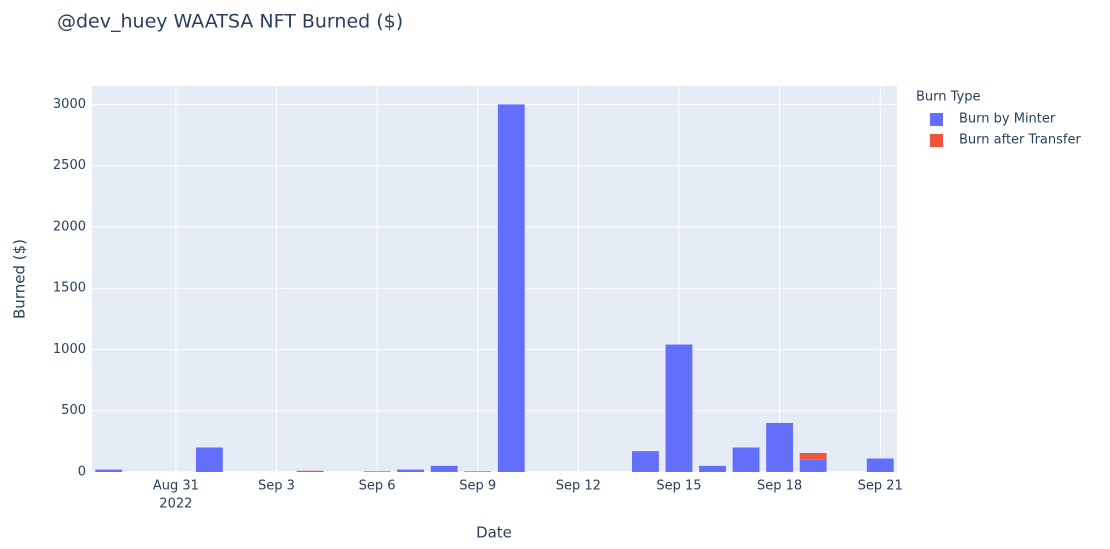  What do you see at coordinates (276, 486) in the screenshot?
I see `x-tick-label: Sep 3` at bounding box center [276, 486].